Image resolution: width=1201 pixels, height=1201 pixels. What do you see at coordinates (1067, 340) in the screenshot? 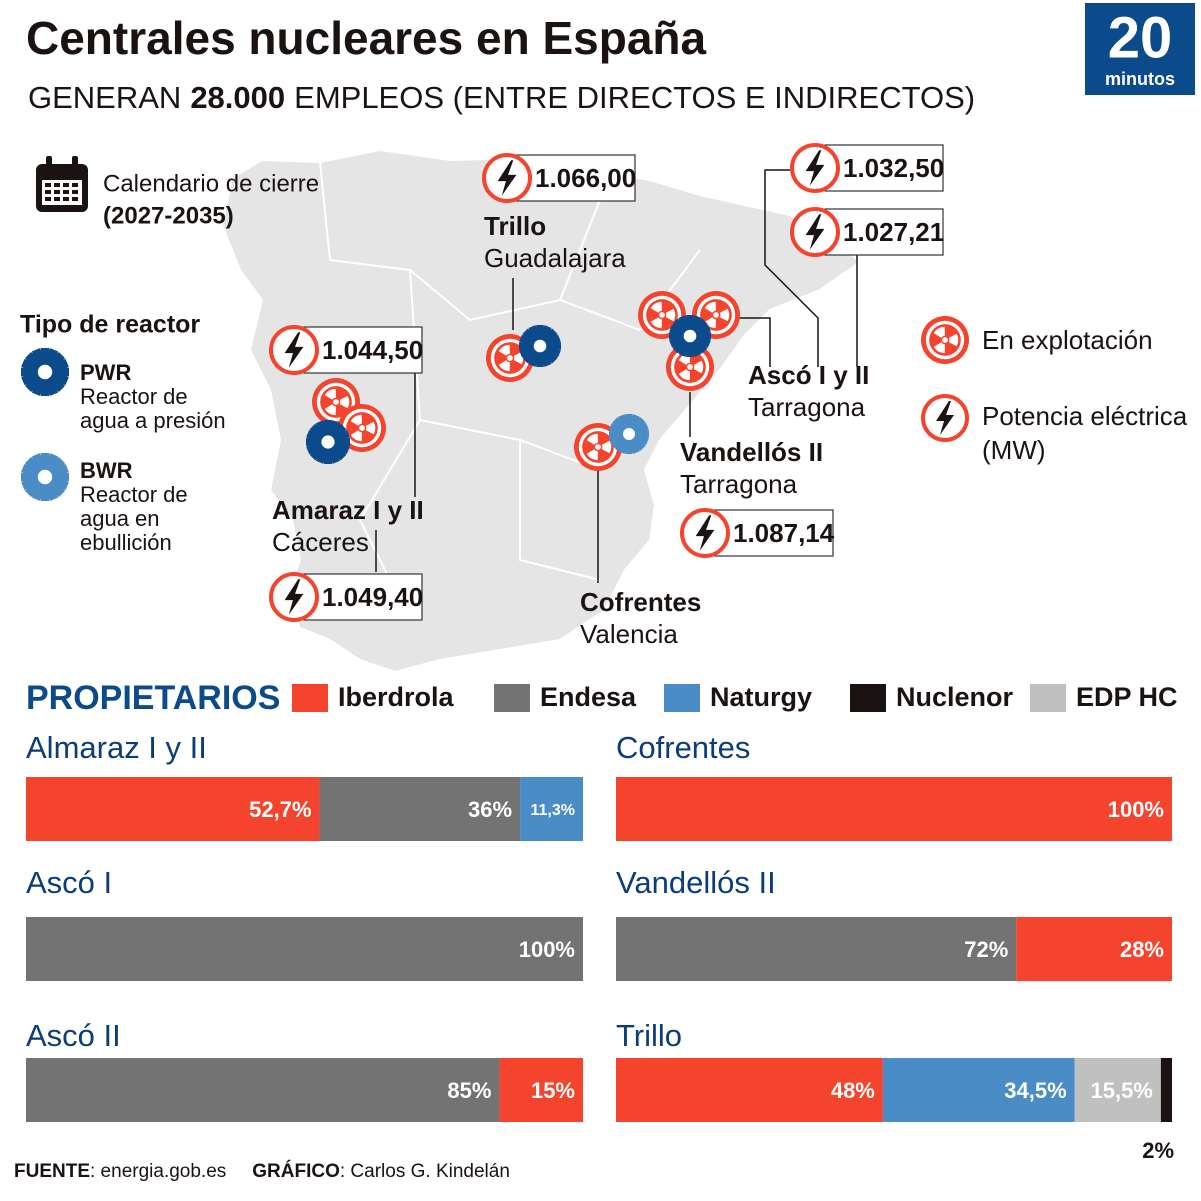
I see `legend-operating: En explotación` at bounding box center [1067, 340].